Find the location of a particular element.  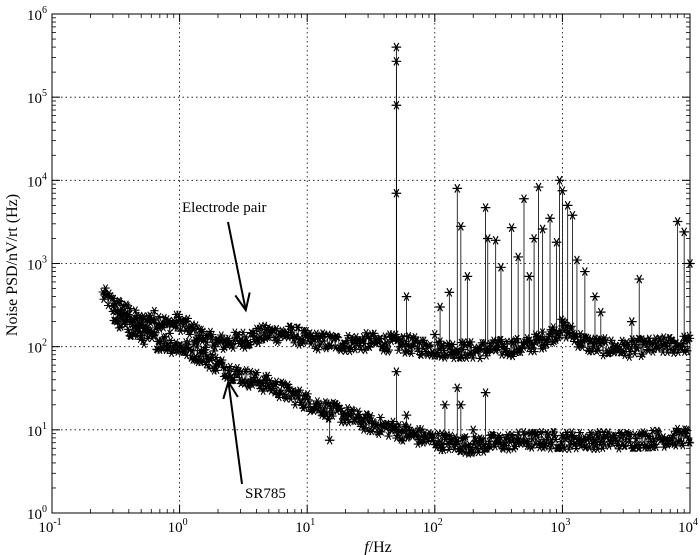

y-tick-label: 10⁴ is located at coordinates (37, 180).